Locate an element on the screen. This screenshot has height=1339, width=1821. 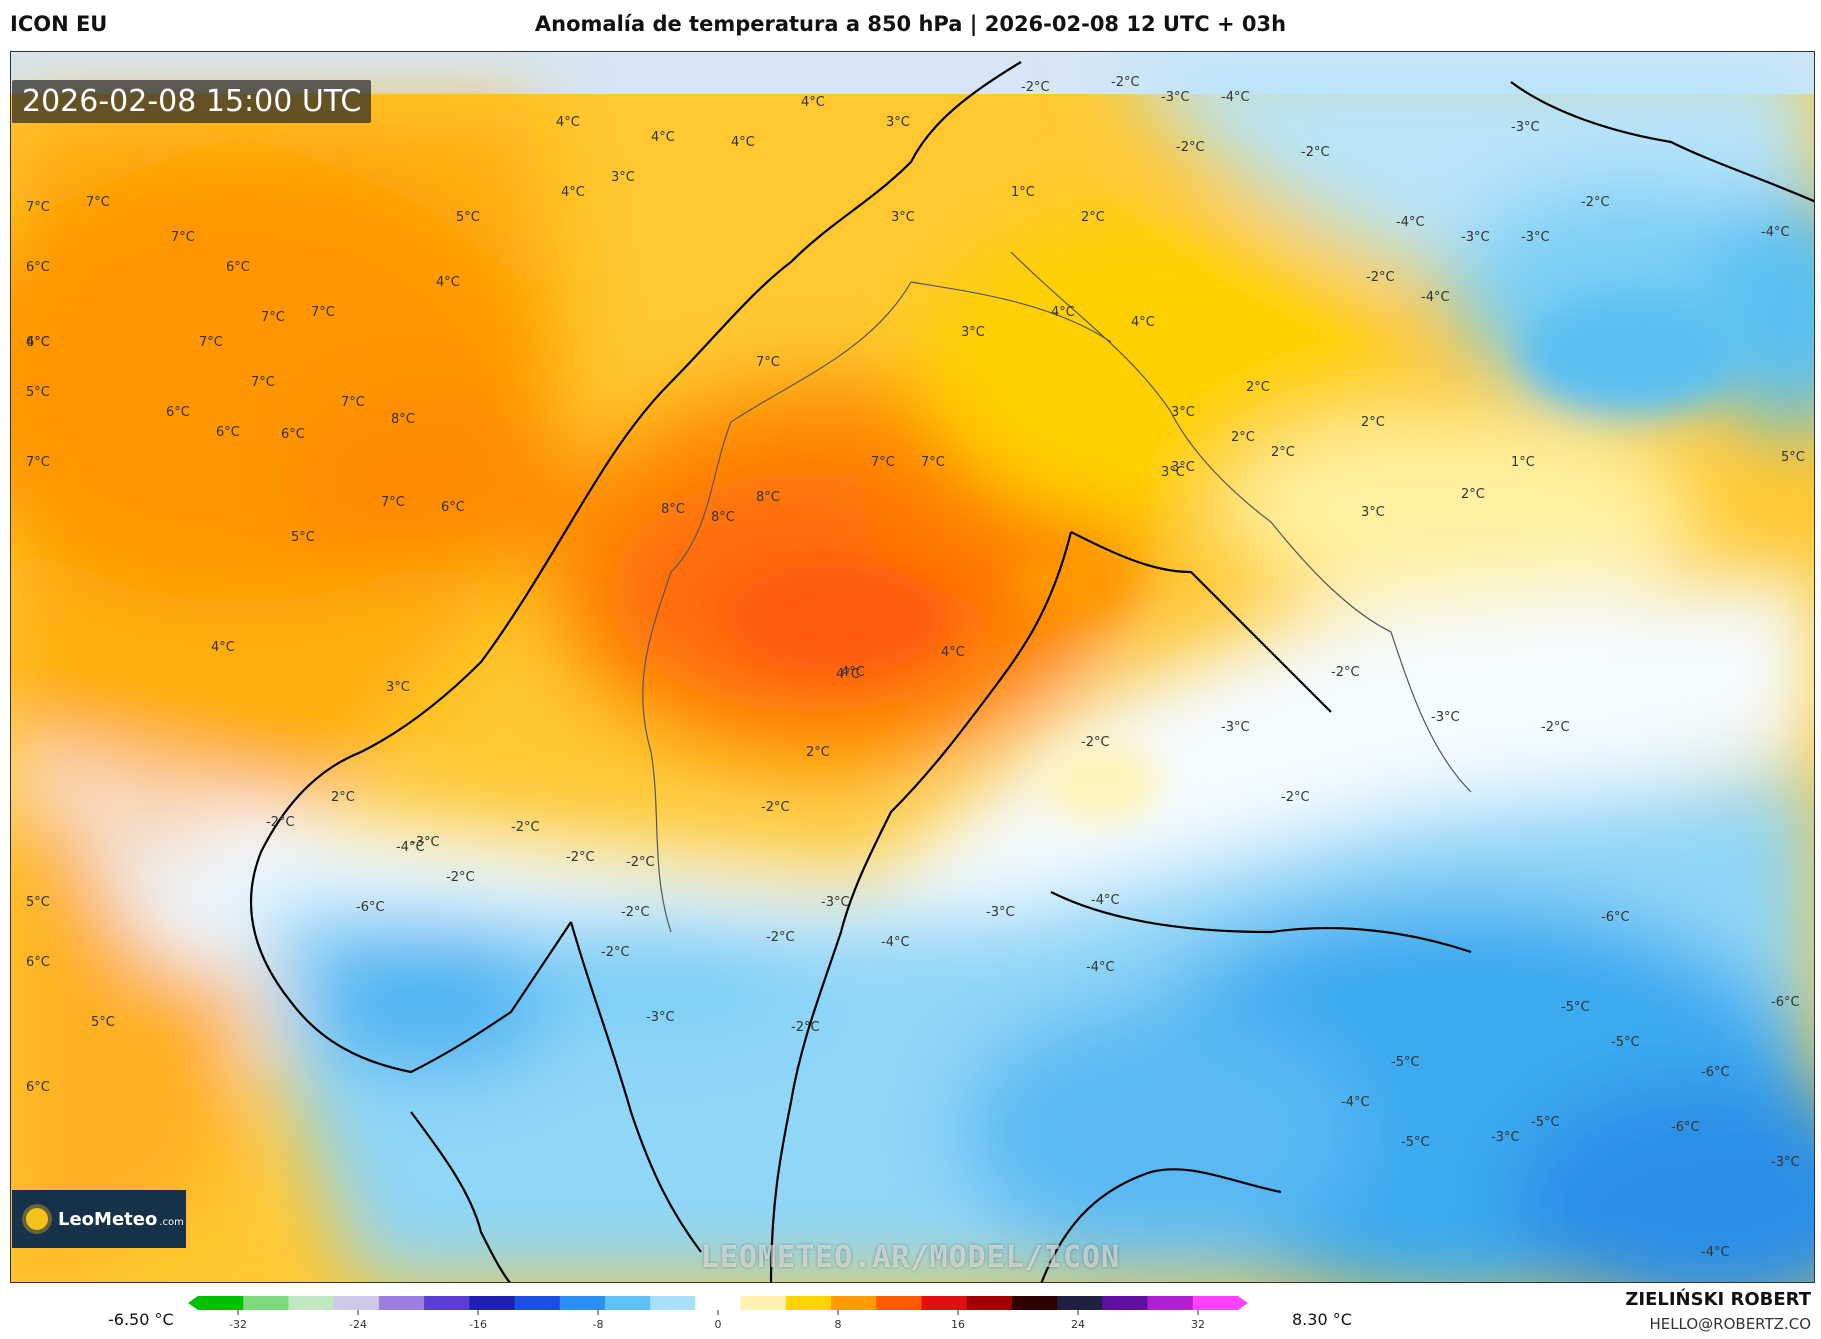
logo-suffix: .com is located at coordinates (171, 1222).